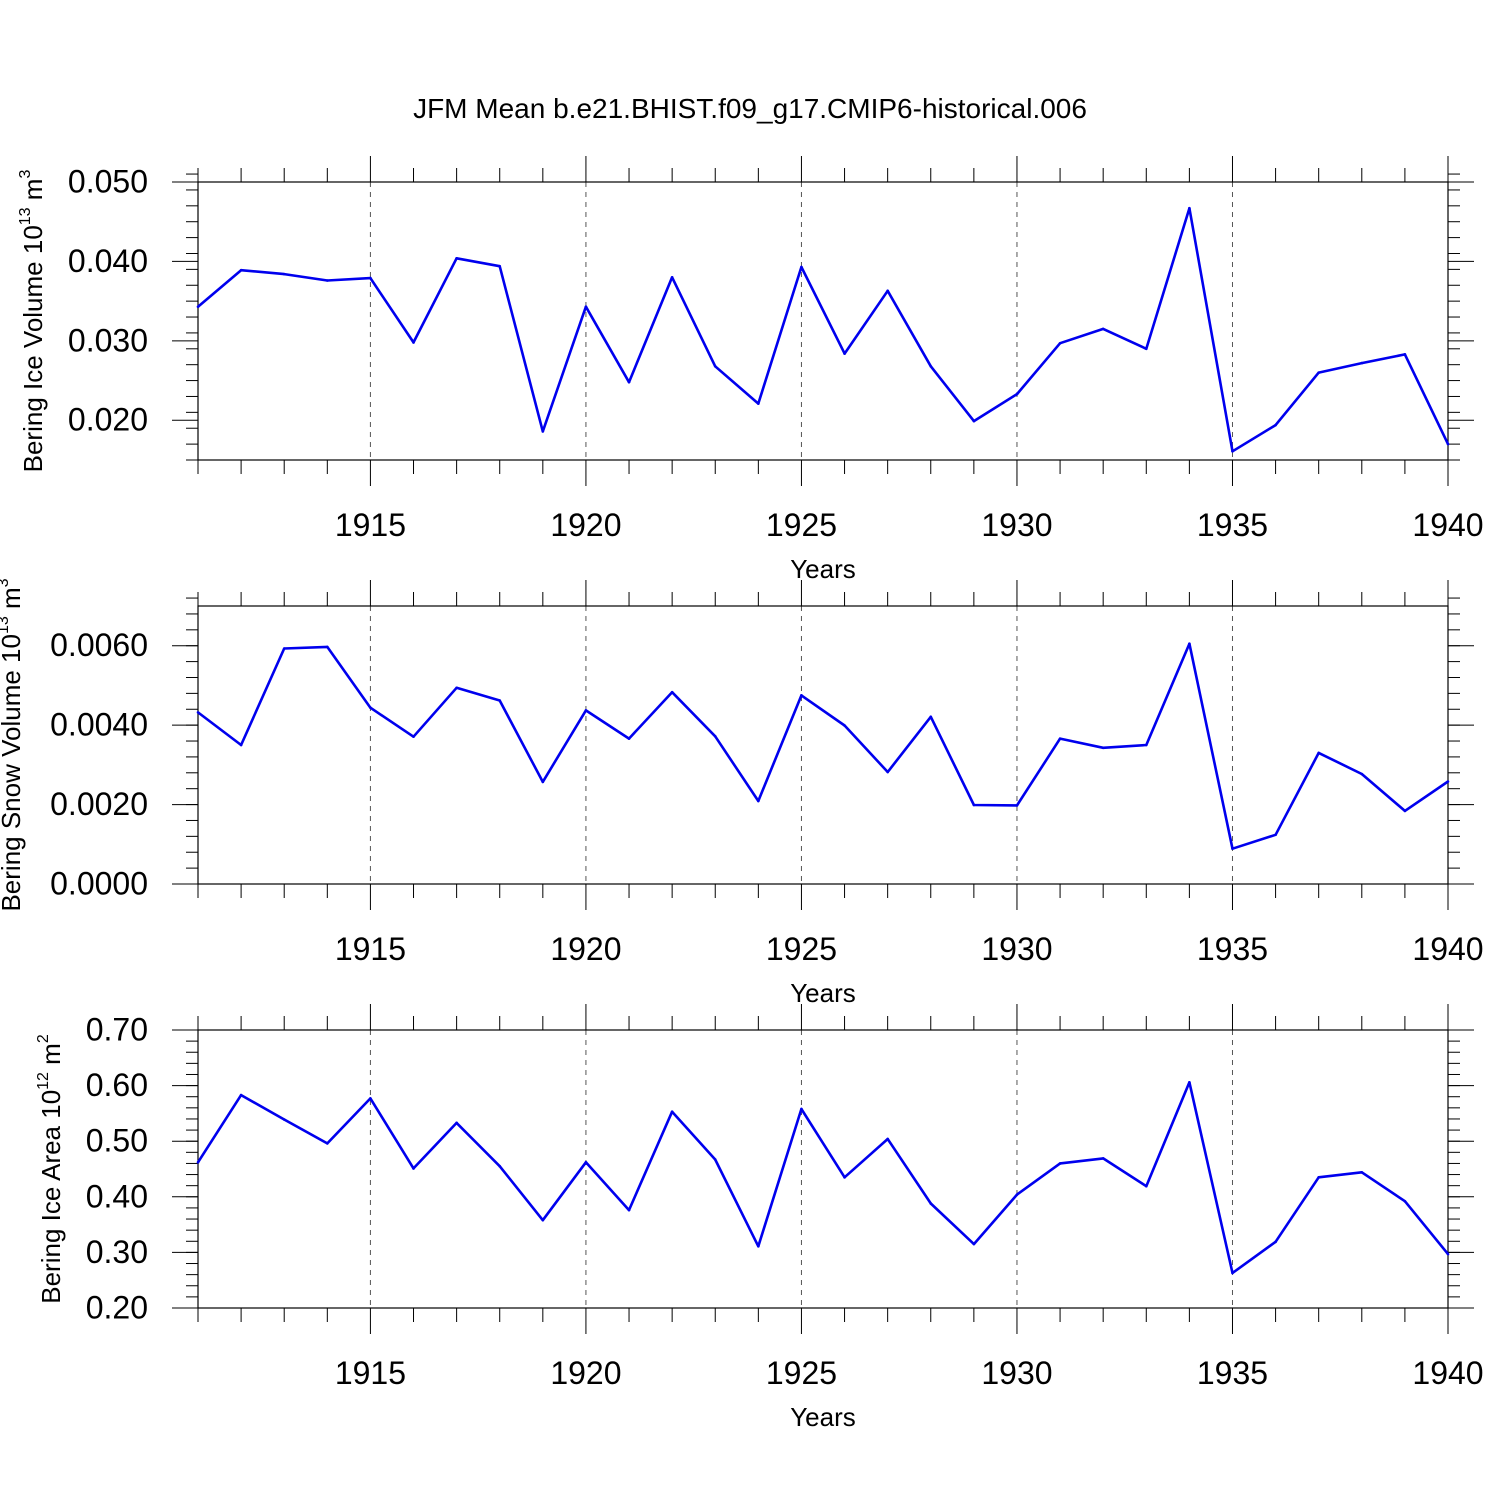 The height and width of the screenshot is (1500, 1500). I want to click on y-tick-label: 0.0040, so click(99, 725).